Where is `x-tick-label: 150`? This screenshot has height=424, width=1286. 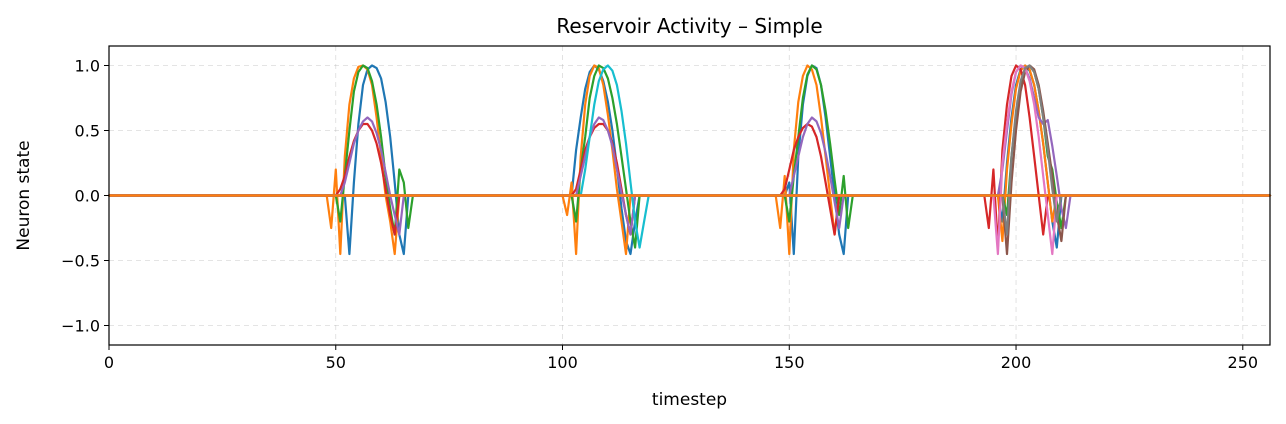 x-tick-label: 150 is located at coordinates (789, 362).